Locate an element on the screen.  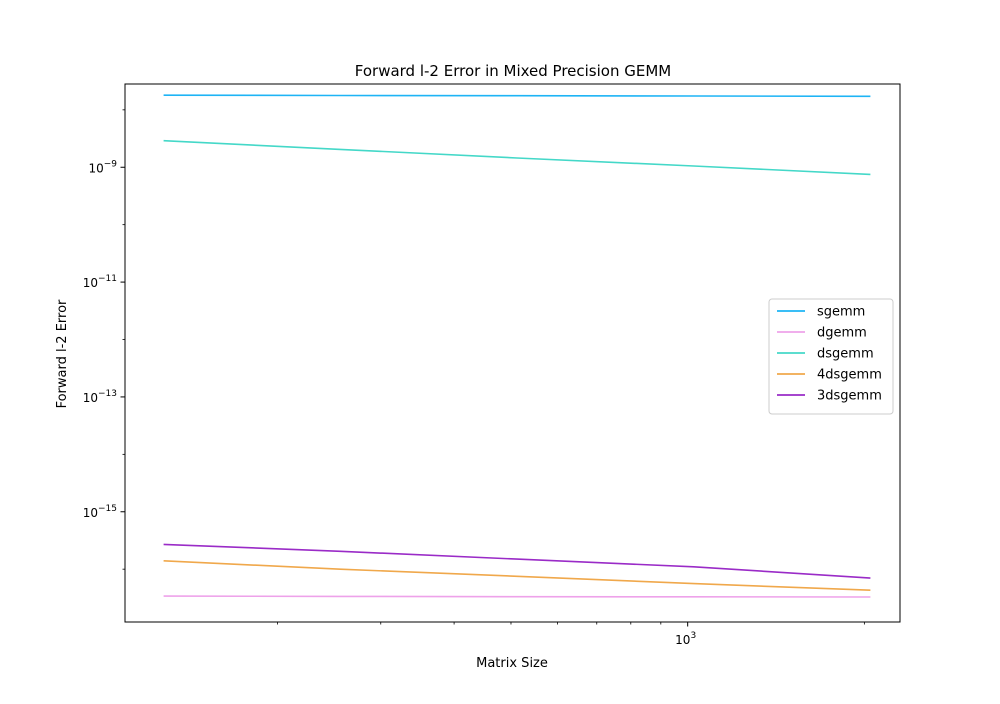
legend-label-dgemm: dgemm is located at coordinates (842, 333).